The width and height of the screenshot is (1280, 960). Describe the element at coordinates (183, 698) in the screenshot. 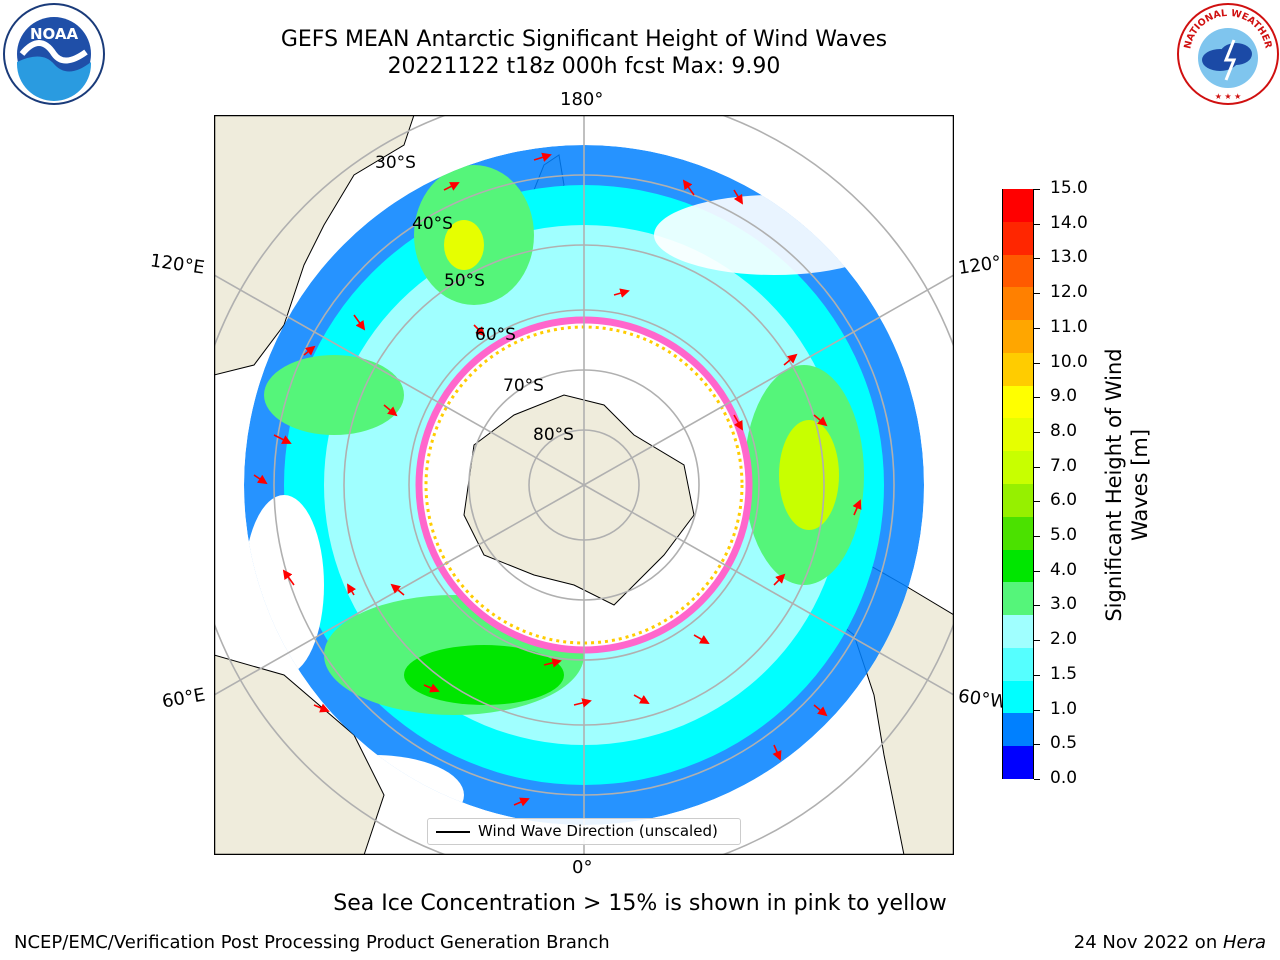

I see `lon-label-60e: 60°E` at that location.